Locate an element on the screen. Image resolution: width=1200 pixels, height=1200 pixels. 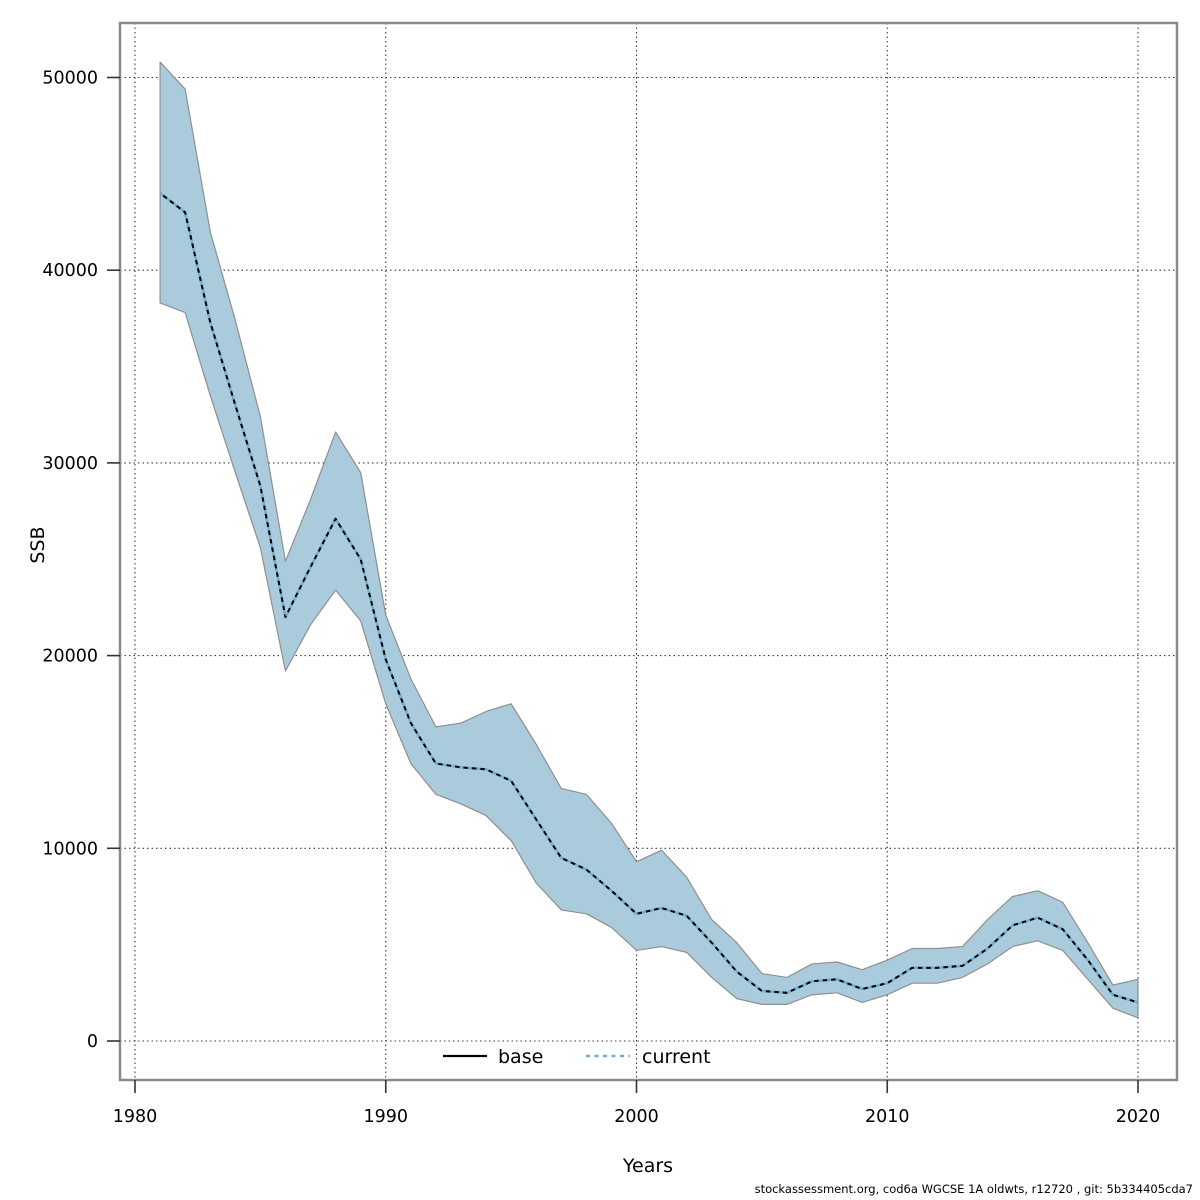
y-tick-label: 30000 is located at coordinates (70, 464).